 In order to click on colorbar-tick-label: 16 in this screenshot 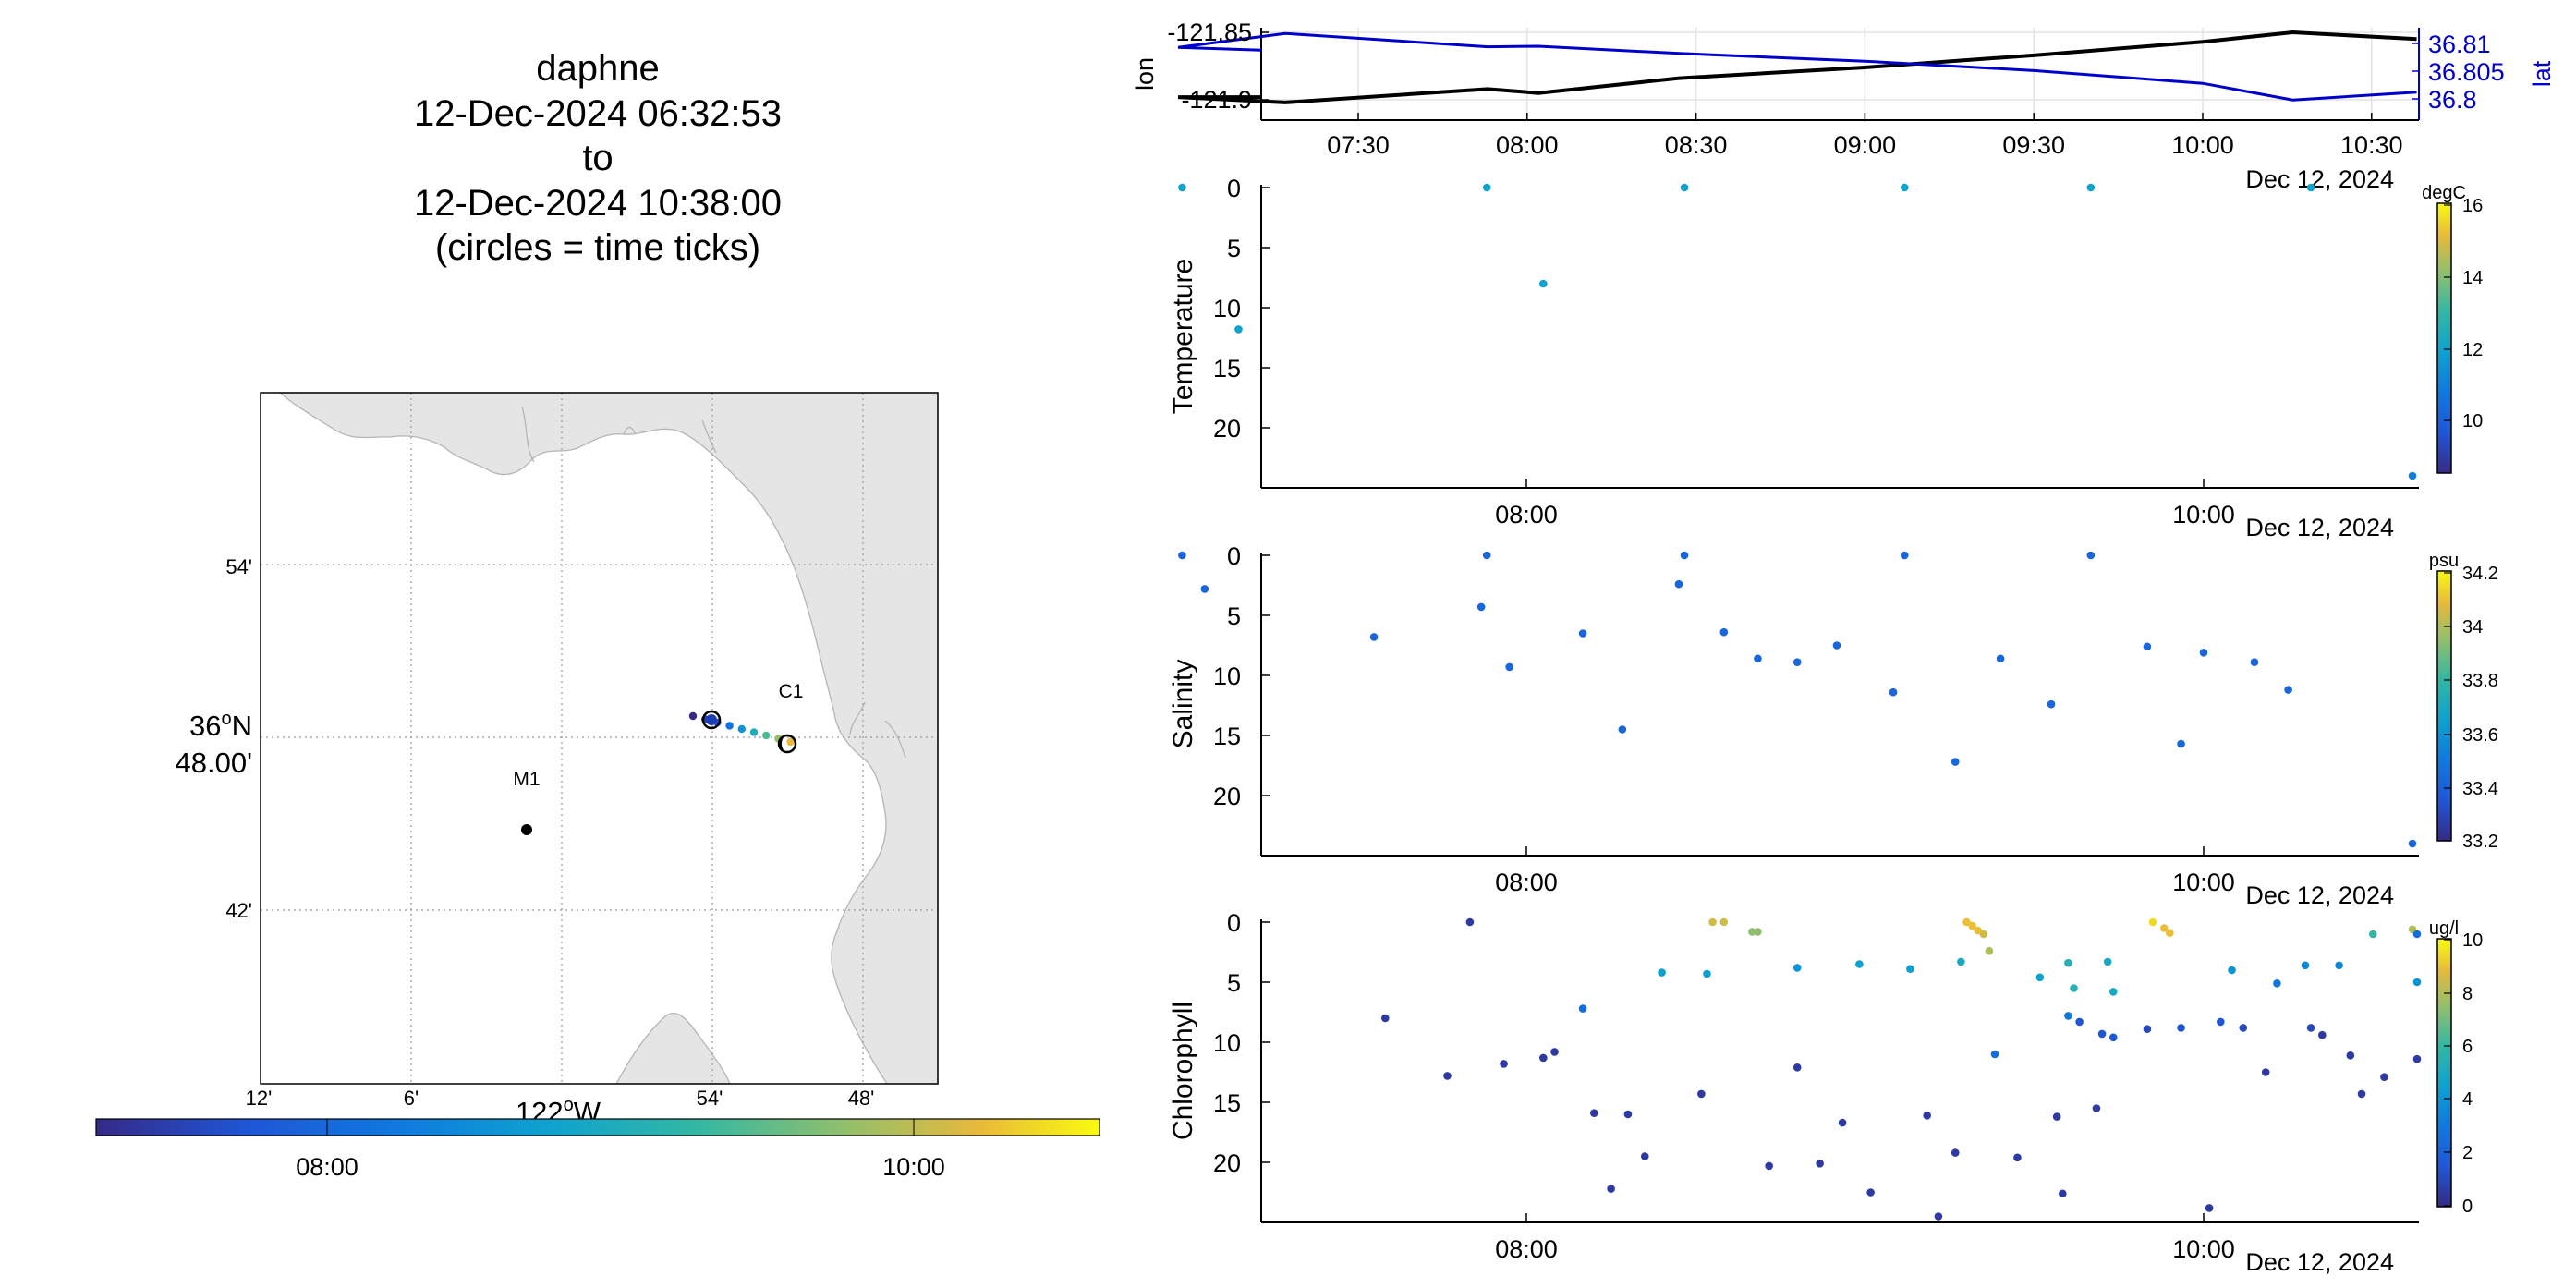, I will do `click(2472, 206)`.